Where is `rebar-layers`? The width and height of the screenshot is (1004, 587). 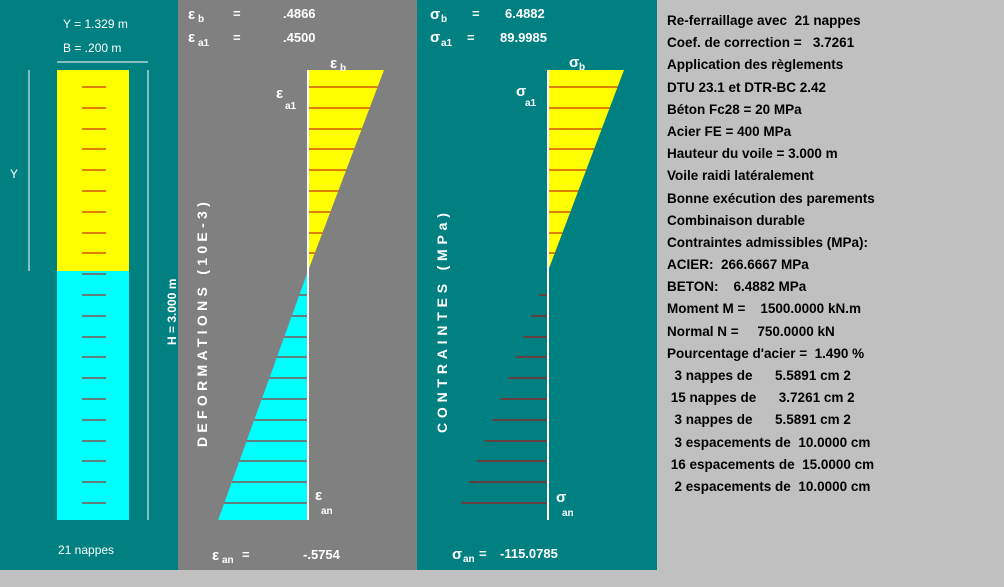 rebar-layers is located at coordinates (94, 295).